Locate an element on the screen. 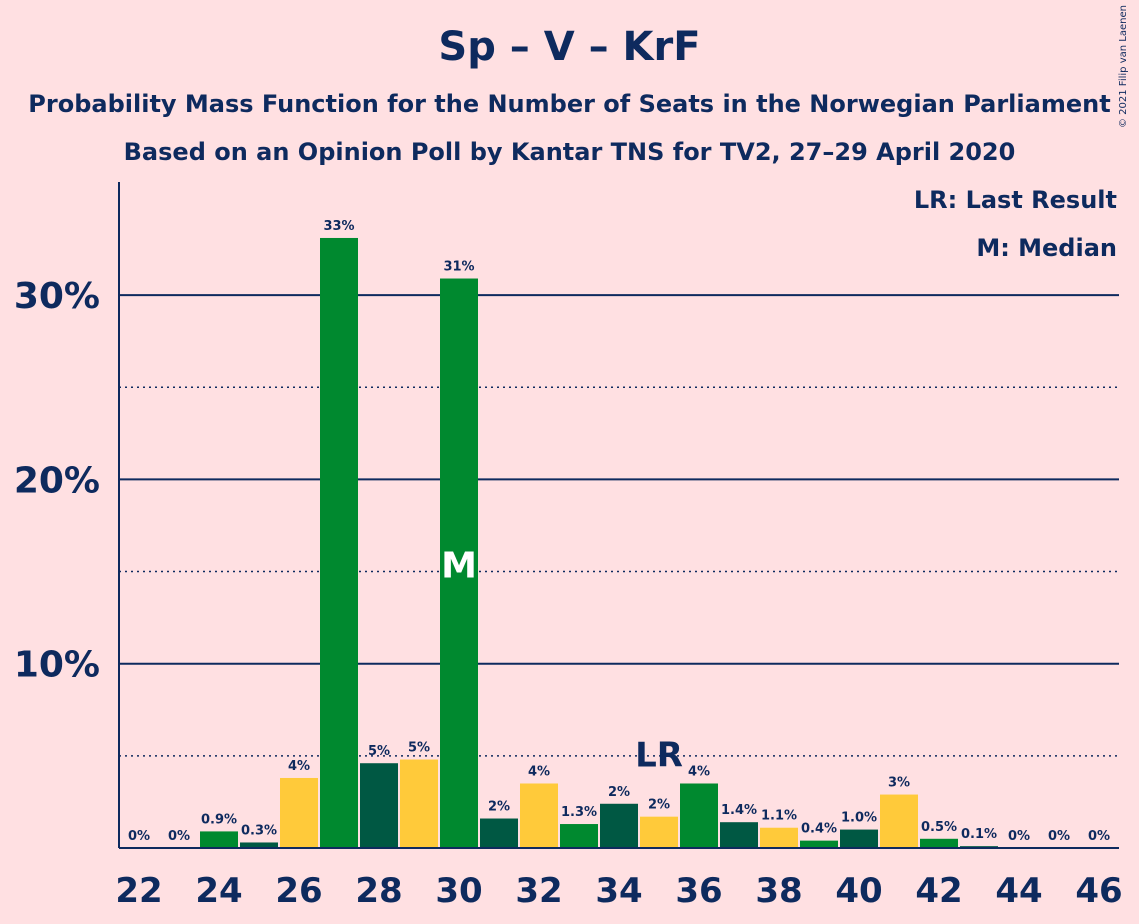  value-label: 1.4% is located at coordinates (739, 810).